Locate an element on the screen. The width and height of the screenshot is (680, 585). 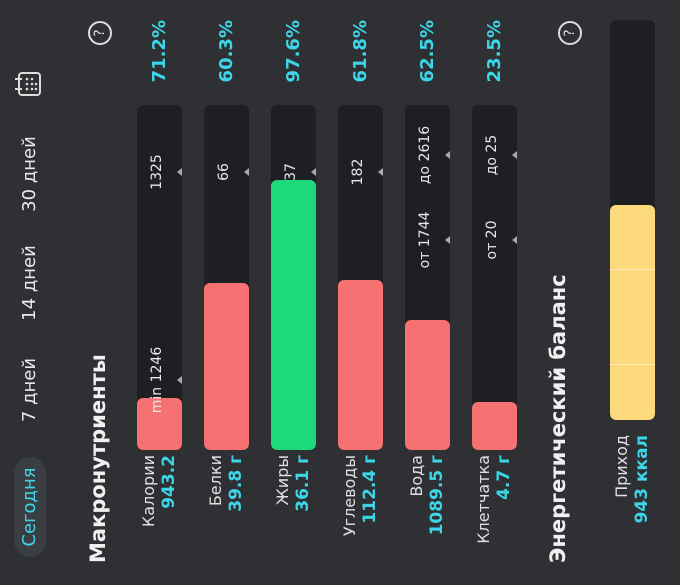
calendar-svg is located at coordinates (28, 84).